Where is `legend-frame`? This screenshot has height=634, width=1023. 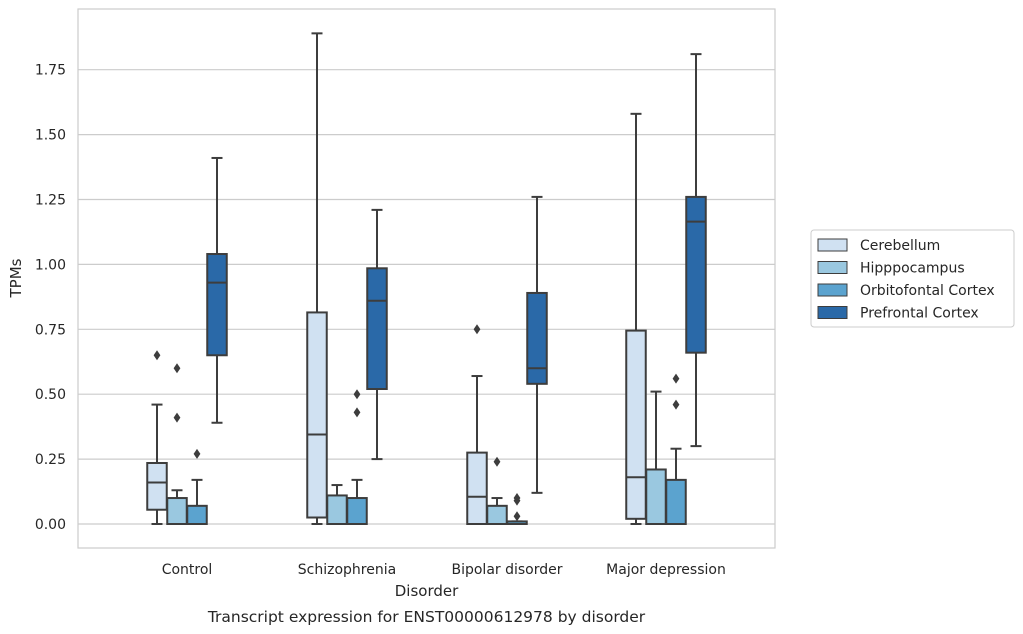
legend-frame is located at coordinates (912, 278).